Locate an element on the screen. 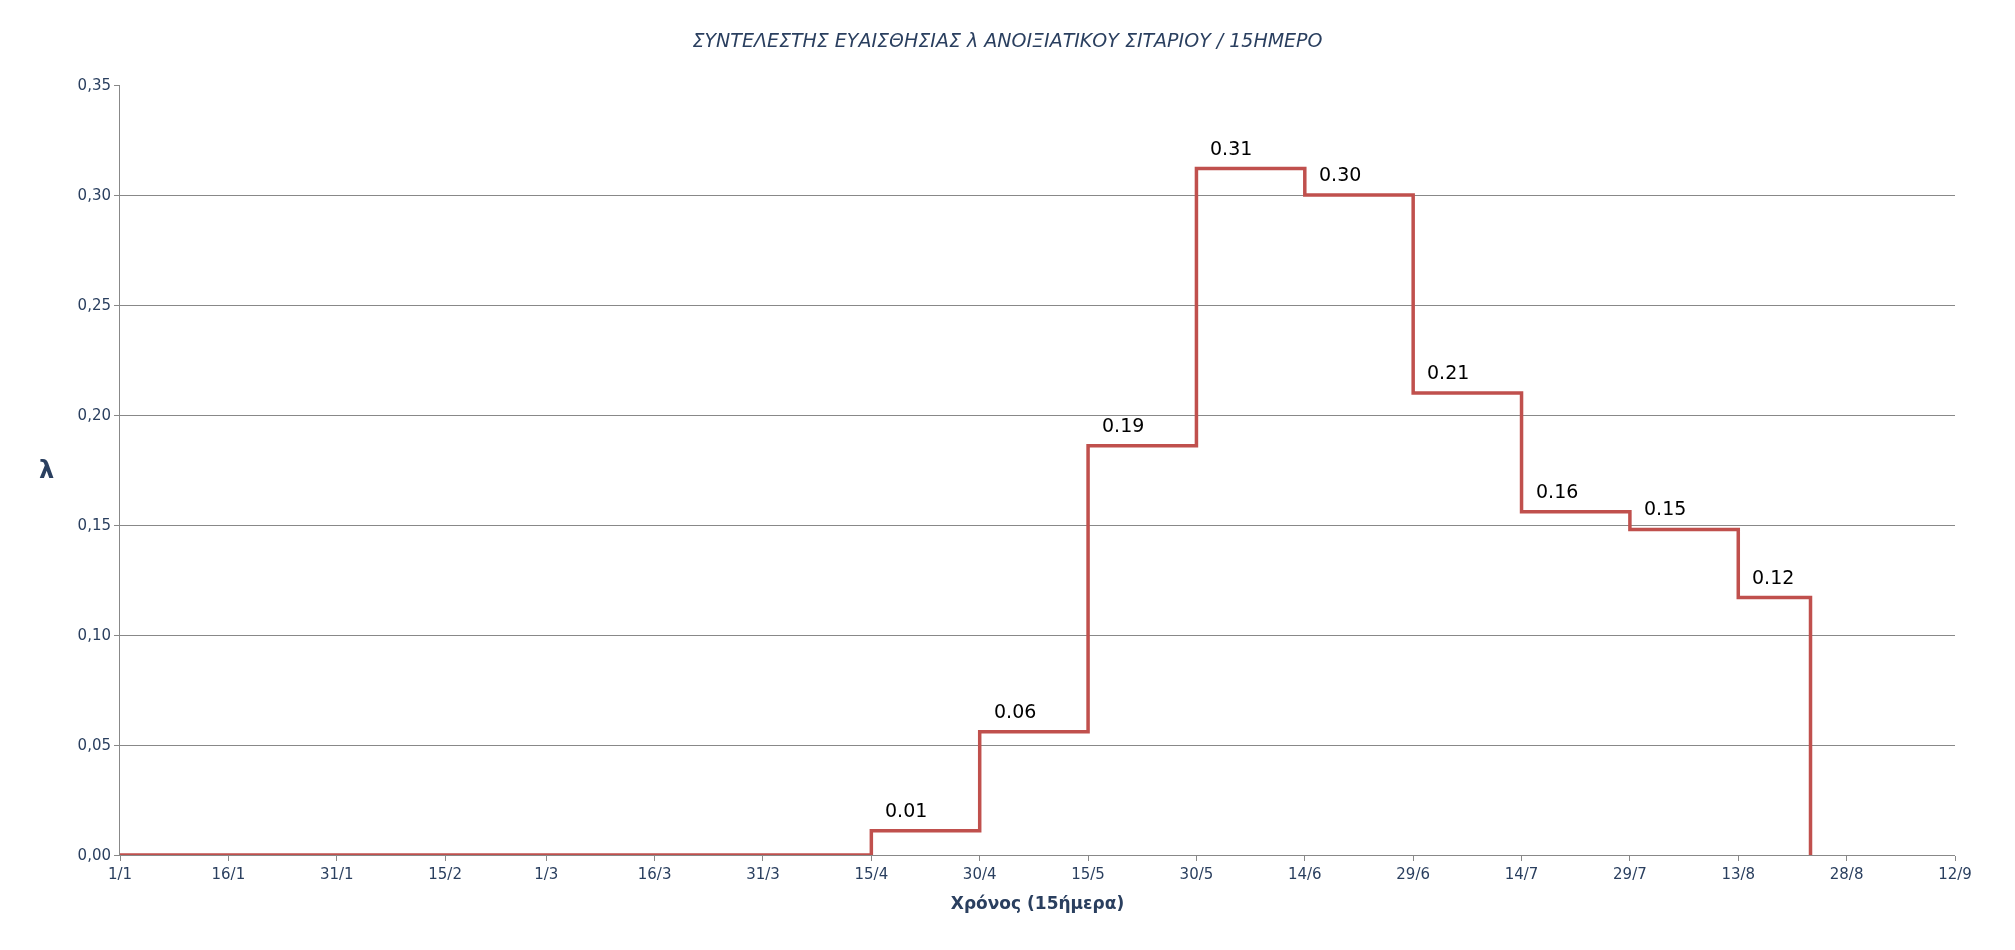 This screenshot has height=950, width=2015. x-tick-label: 16/3 is located at coordinates (654, 874).